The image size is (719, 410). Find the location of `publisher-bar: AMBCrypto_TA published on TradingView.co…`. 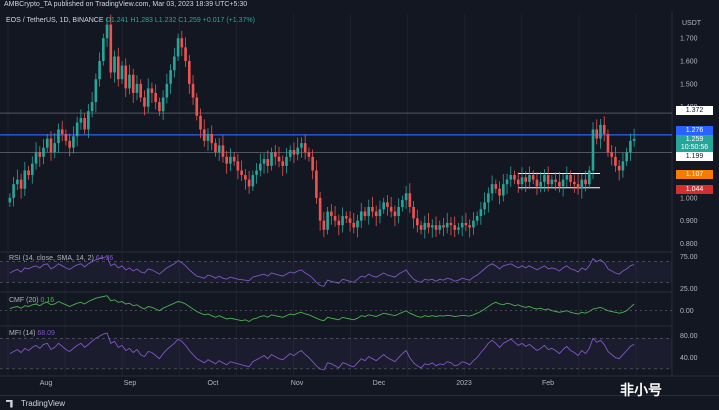

publisher-bar: AMBCrypto_TA published on TradingView.co… is located at coordinates (359, 6).